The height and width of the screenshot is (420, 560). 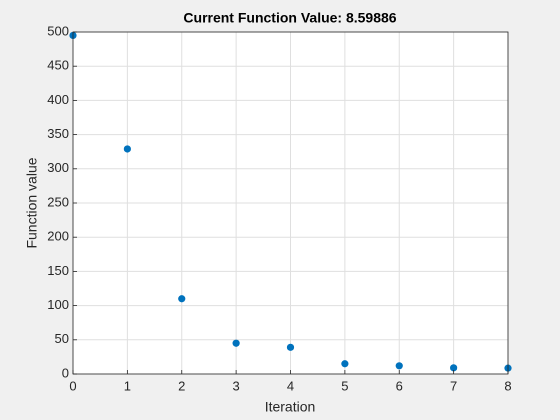 I want to click on x-tick-label: 6, so click(x=399, y=385).